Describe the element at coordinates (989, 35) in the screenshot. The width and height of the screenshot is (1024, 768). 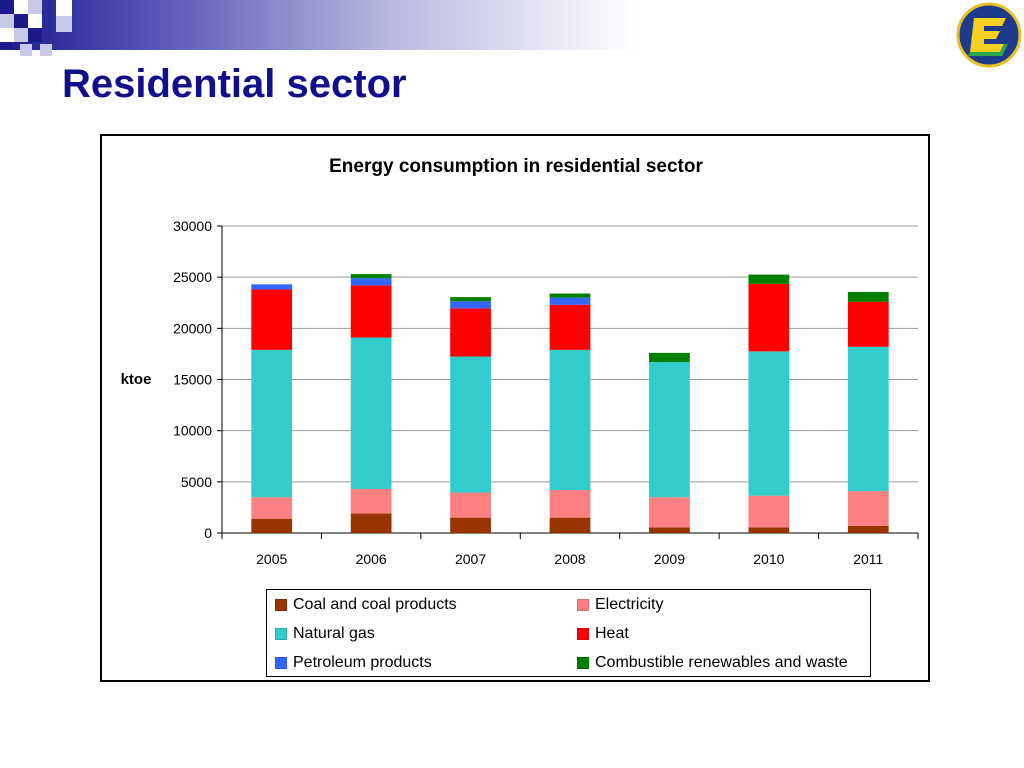
I see `energy-e-logo-icon` at that location.